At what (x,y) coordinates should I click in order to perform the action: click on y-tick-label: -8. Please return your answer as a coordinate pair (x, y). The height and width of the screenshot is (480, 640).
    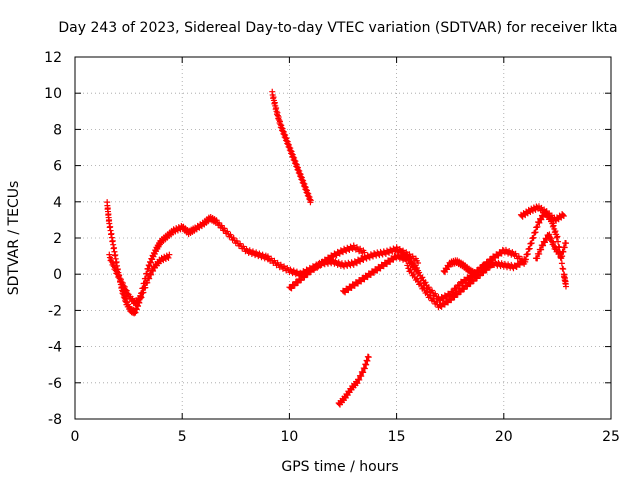
    Looking at the image, I should click on (55, 420).